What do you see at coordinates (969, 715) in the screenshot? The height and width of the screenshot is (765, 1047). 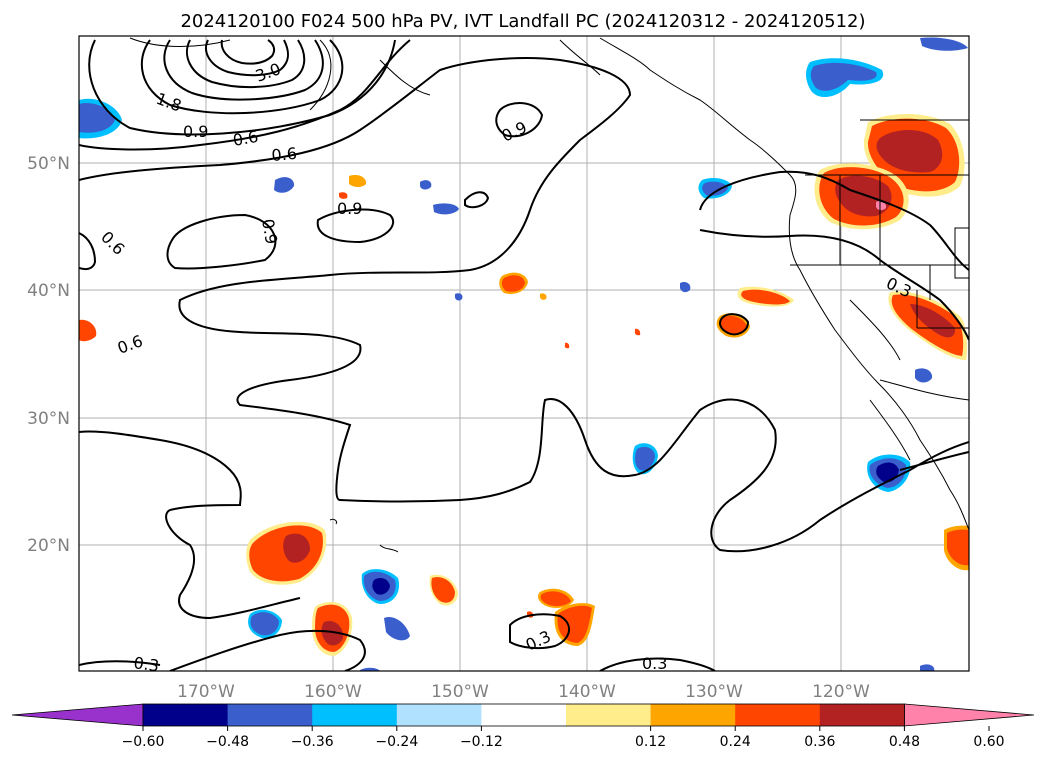 I see `colorbar-extend-max` at bounding box center [969, 715].